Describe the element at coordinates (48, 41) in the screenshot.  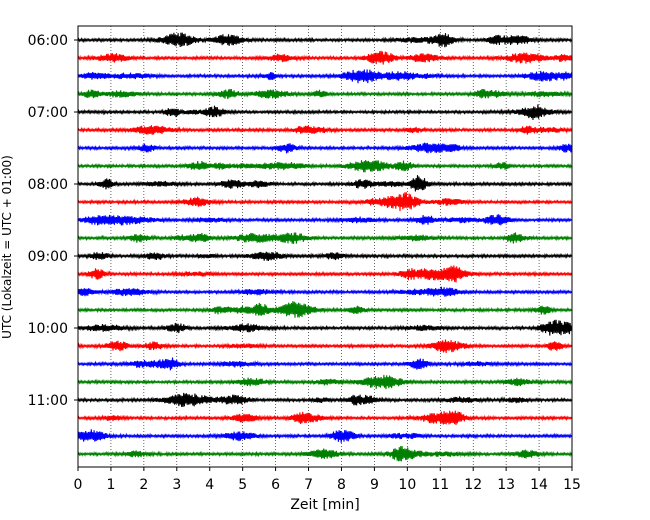
I see `y-tick-label-0: 06:00` at that location.